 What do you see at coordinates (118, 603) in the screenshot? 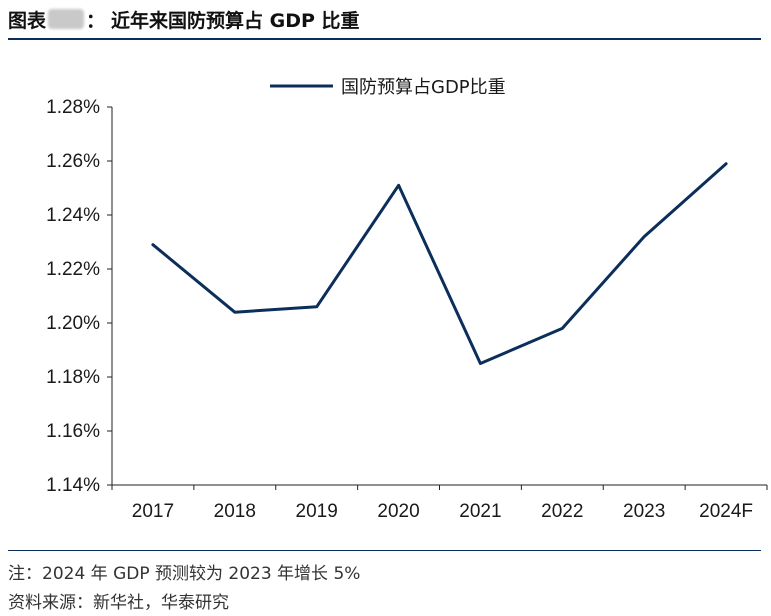
I see `source-note: 资料来源：新华社，华泰研究` at bounding box center [118, 603].